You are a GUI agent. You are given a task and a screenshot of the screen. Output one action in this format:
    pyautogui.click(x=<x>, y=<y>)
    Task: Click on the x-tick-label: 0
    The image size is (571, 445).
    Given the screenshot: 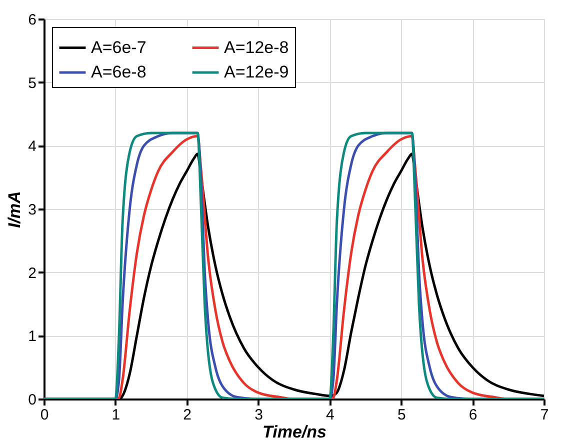 What is the action you would take?
    pyautogui.click(x=44, y=415)
    